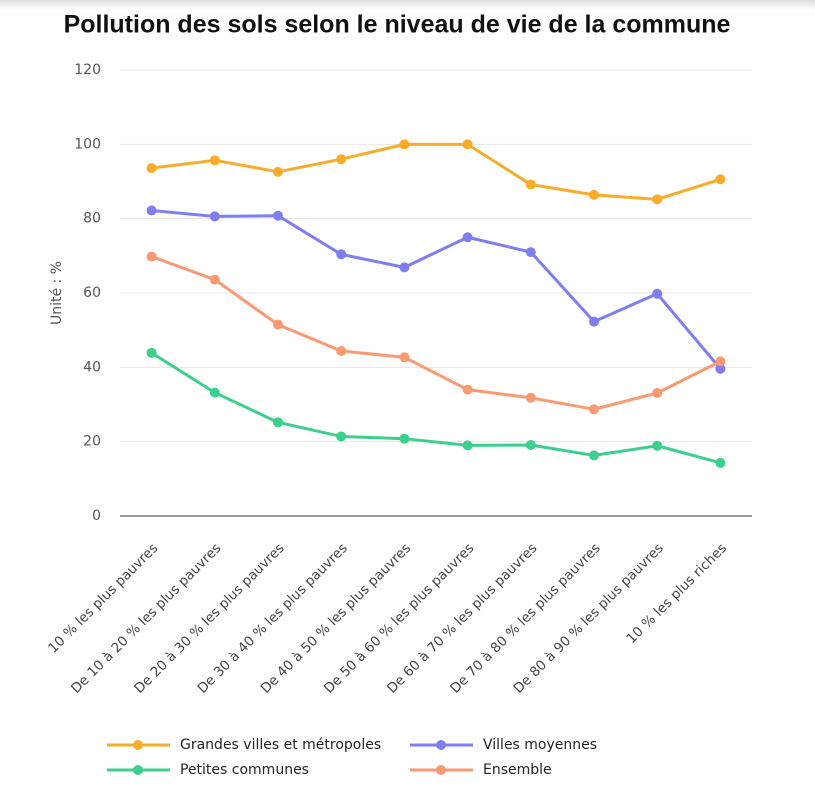 This screenshot has height=791, width=815. I want to click on y-tick-label: 20, so click(92, 442).